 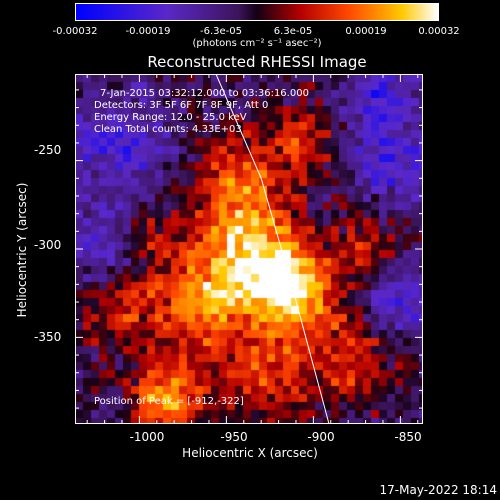 I want to click on x-tick-label: -850, so click(x=408, y=437).